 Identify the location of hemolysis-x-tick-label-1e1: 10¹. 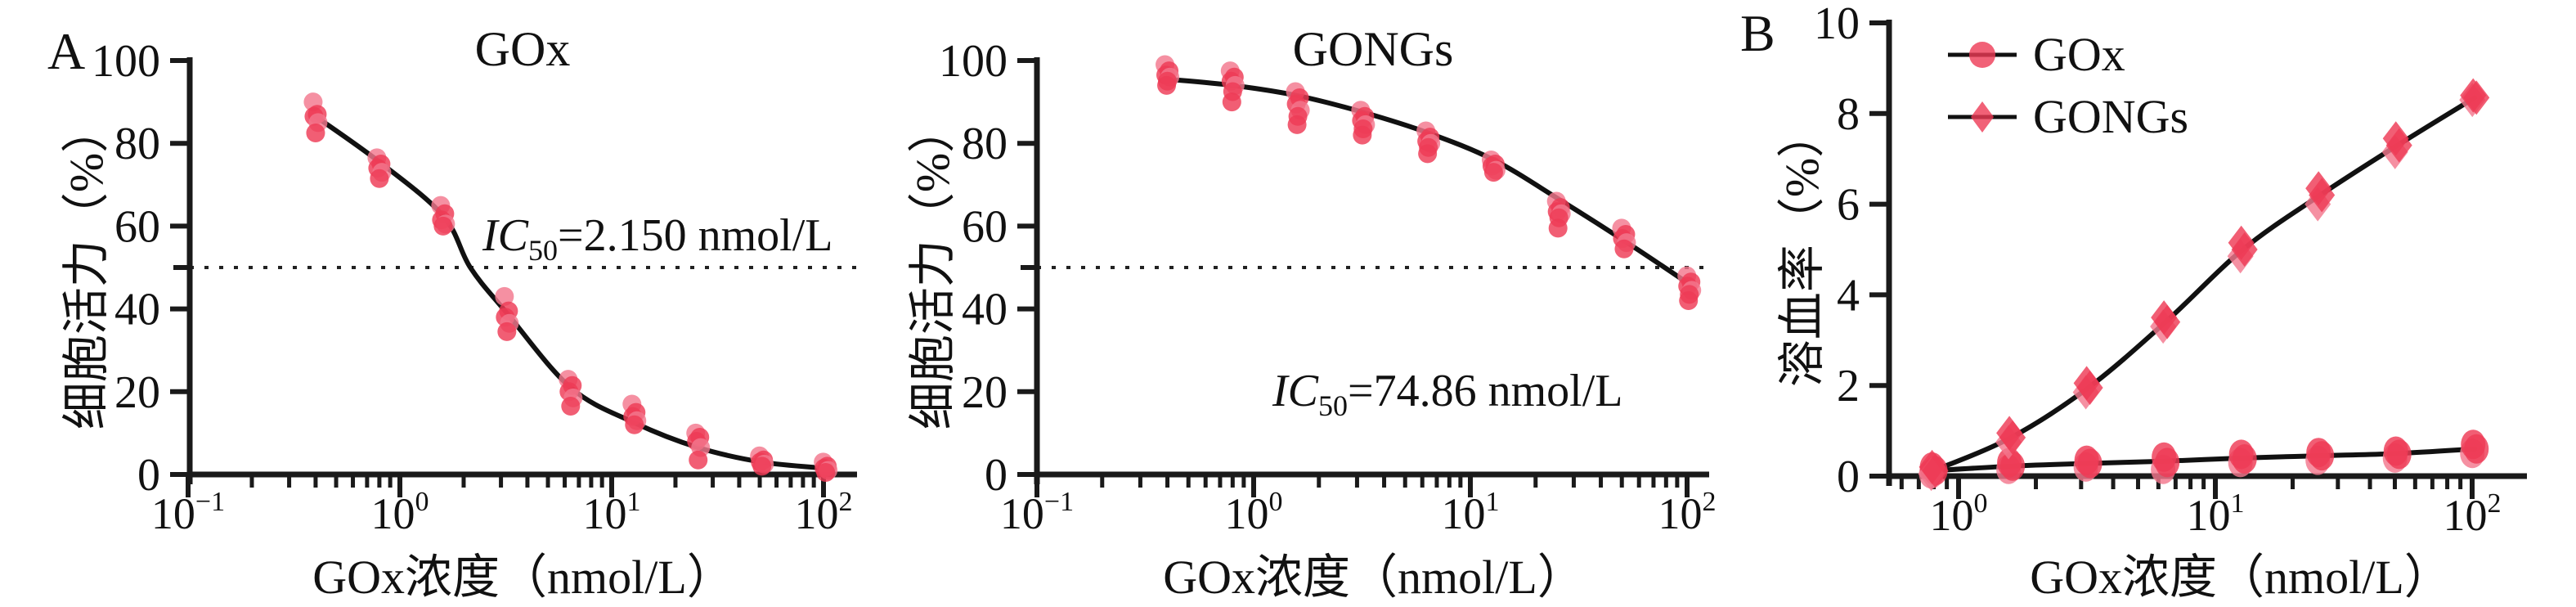
(2216, 514).